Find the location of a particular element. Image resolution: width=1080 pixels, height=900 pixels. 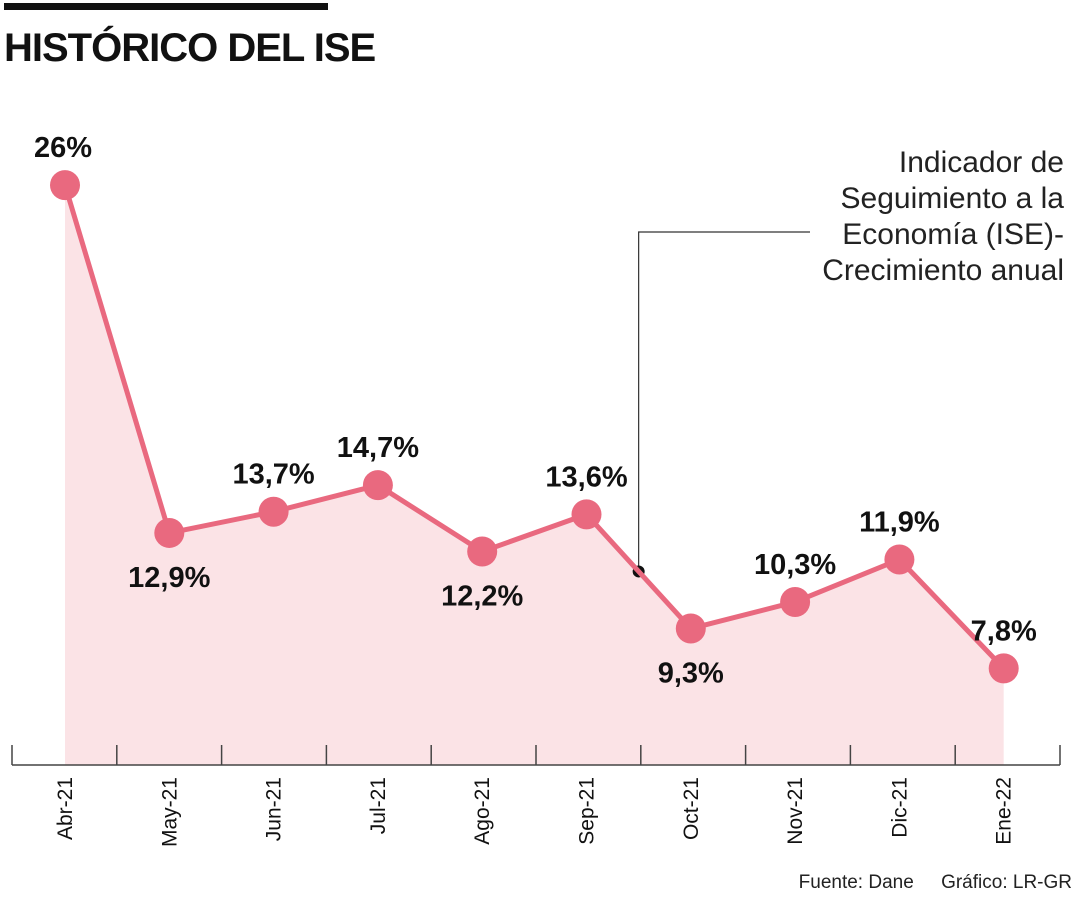

x-tick-label-oct-21: Oct-21 is located at coordinates (691, 808).